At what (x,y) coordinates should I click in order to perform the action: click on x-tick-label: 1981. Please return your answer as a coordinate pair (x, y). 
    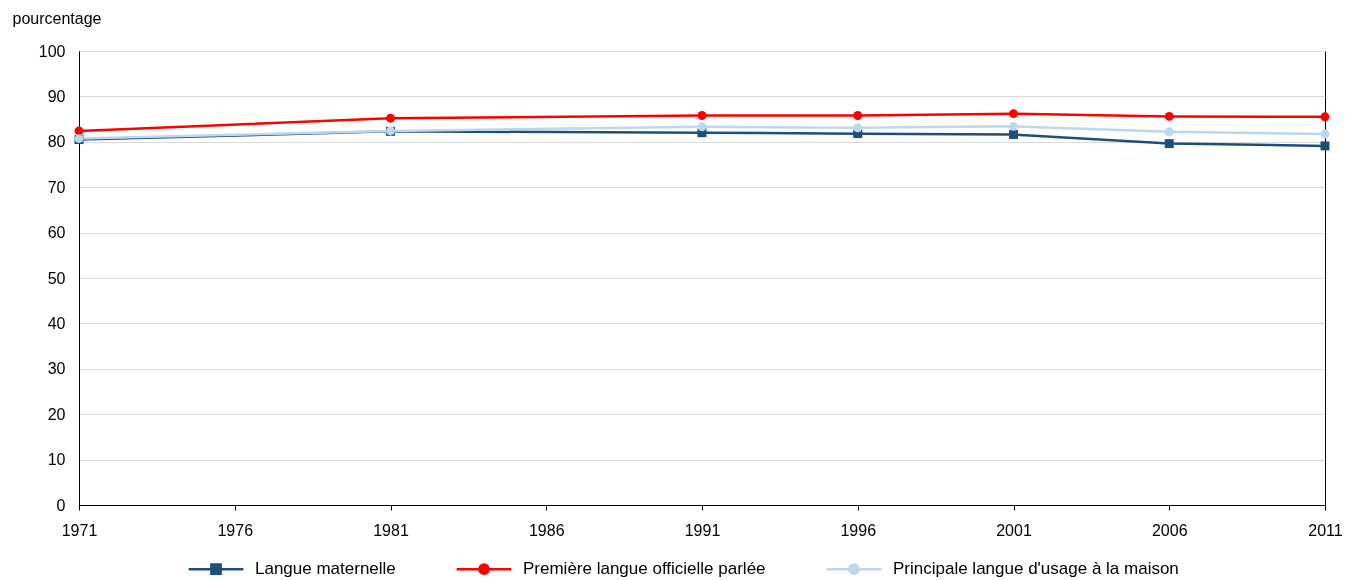
    Looking at the image, I should click on (391, 530).